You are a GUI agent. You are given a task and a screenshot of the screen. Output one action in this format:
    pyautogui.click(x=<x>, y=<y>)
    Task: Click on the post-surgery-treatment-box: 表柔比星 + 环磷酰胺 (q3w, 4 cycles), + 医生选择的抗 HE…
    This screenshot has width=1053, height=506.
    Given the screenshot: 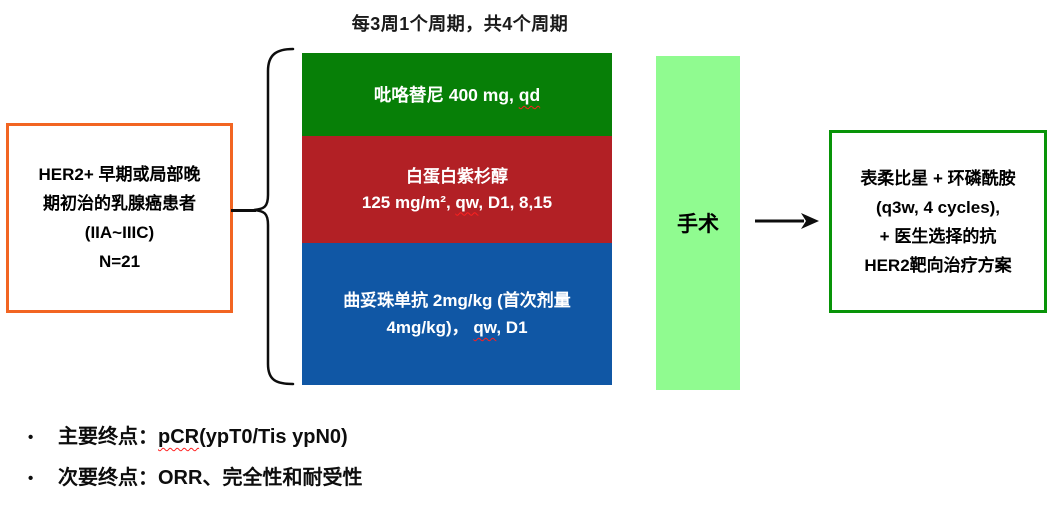 What is the action you would take?
    pyautogui.click(x=938, y=221)
    